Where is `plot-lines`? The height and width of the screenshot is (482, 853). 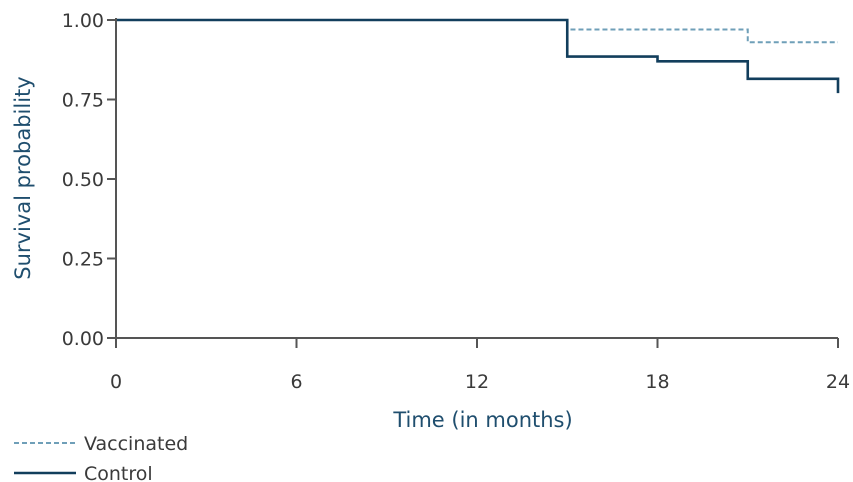
plot-lines is located at coordinates (478, 56).